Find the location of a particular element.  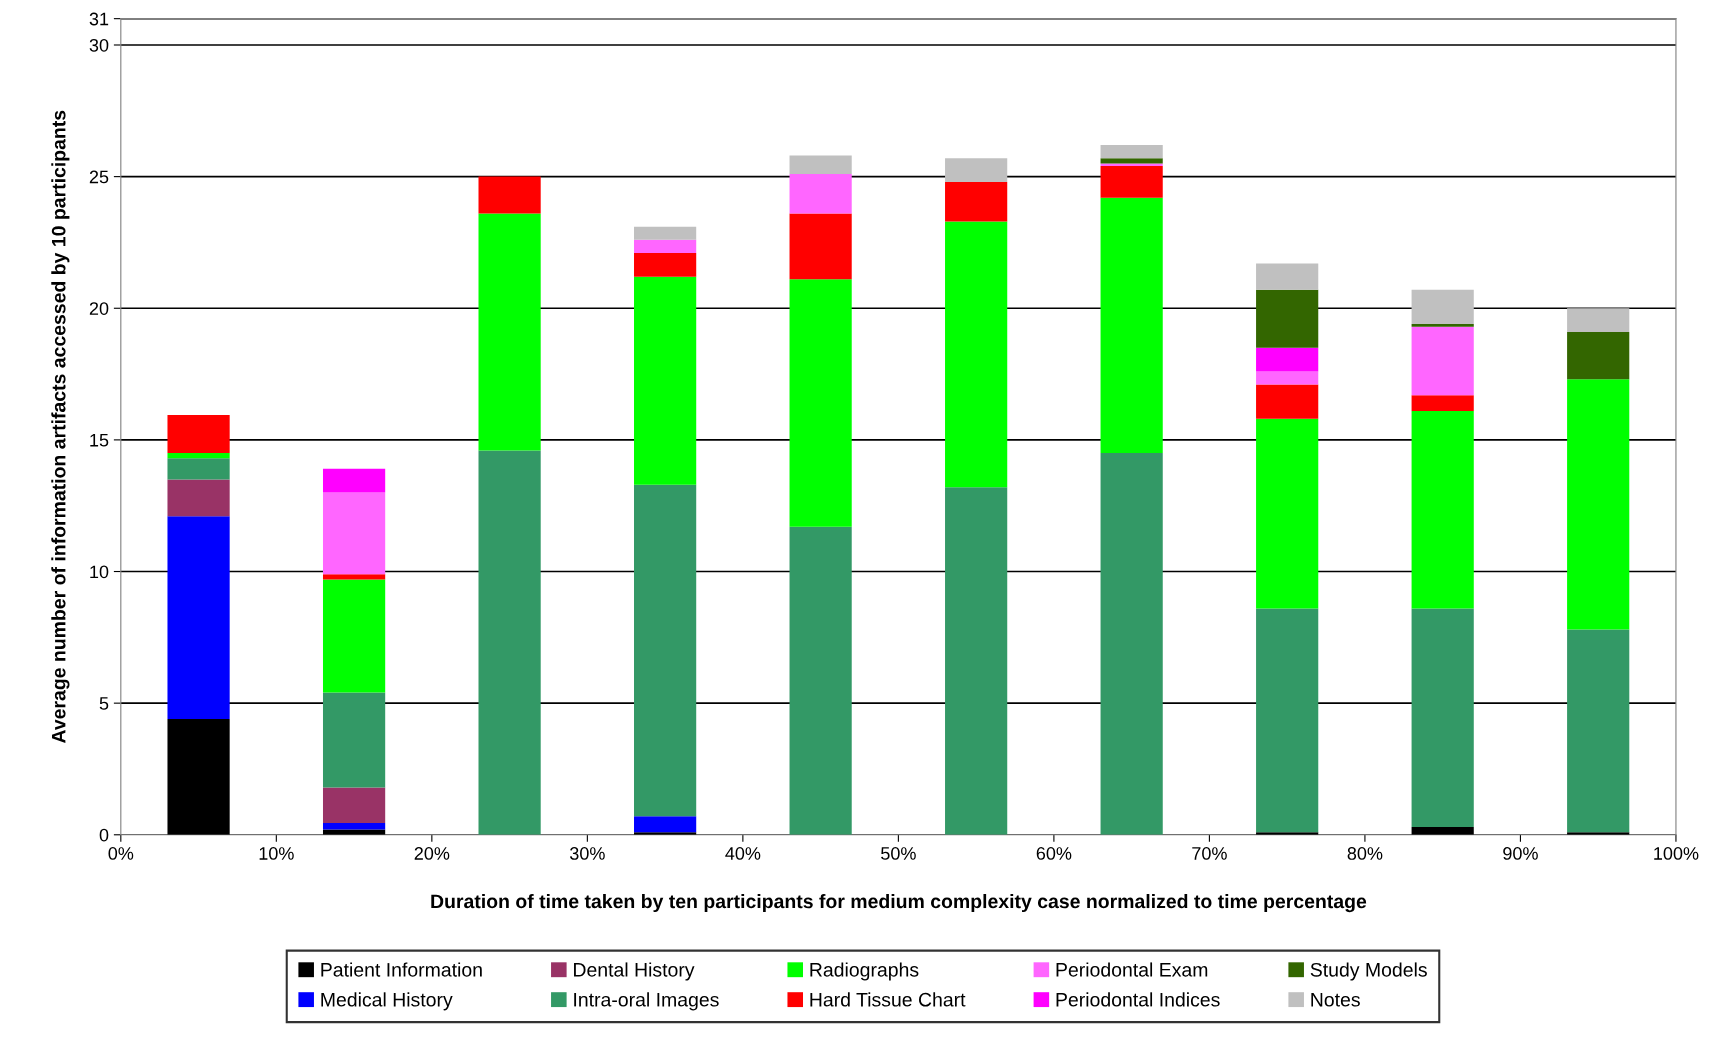

legend-label: Intra-oral Images is located at coordinates (646, 1001).